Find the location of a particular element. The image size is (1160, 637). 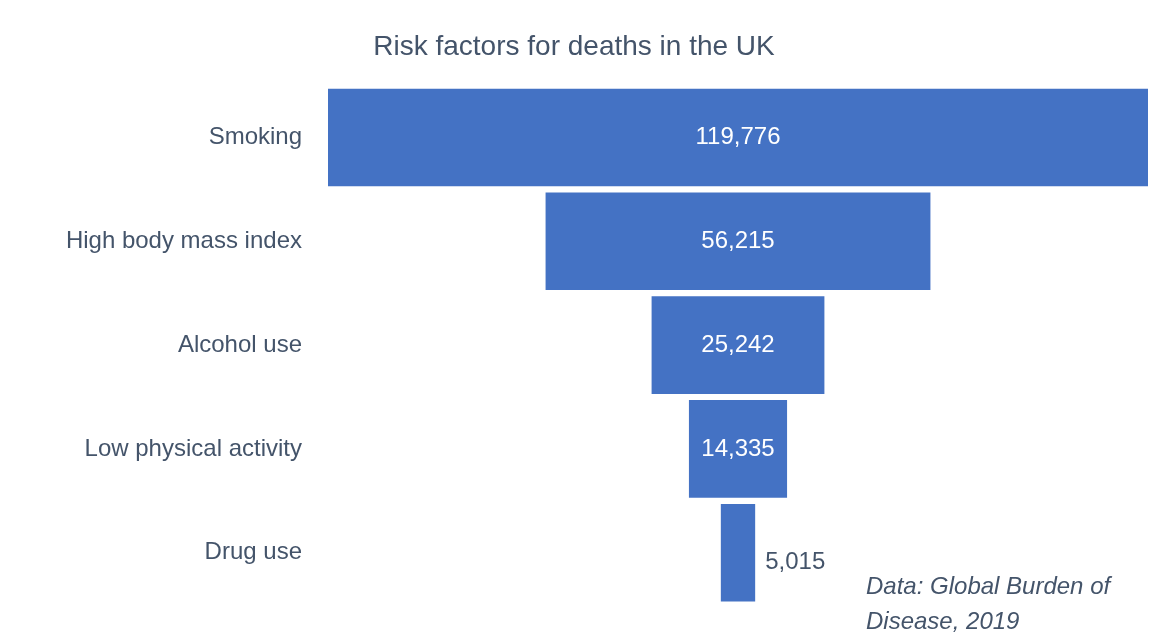

data-label: 56,215 is located at coordinates (738, 239).